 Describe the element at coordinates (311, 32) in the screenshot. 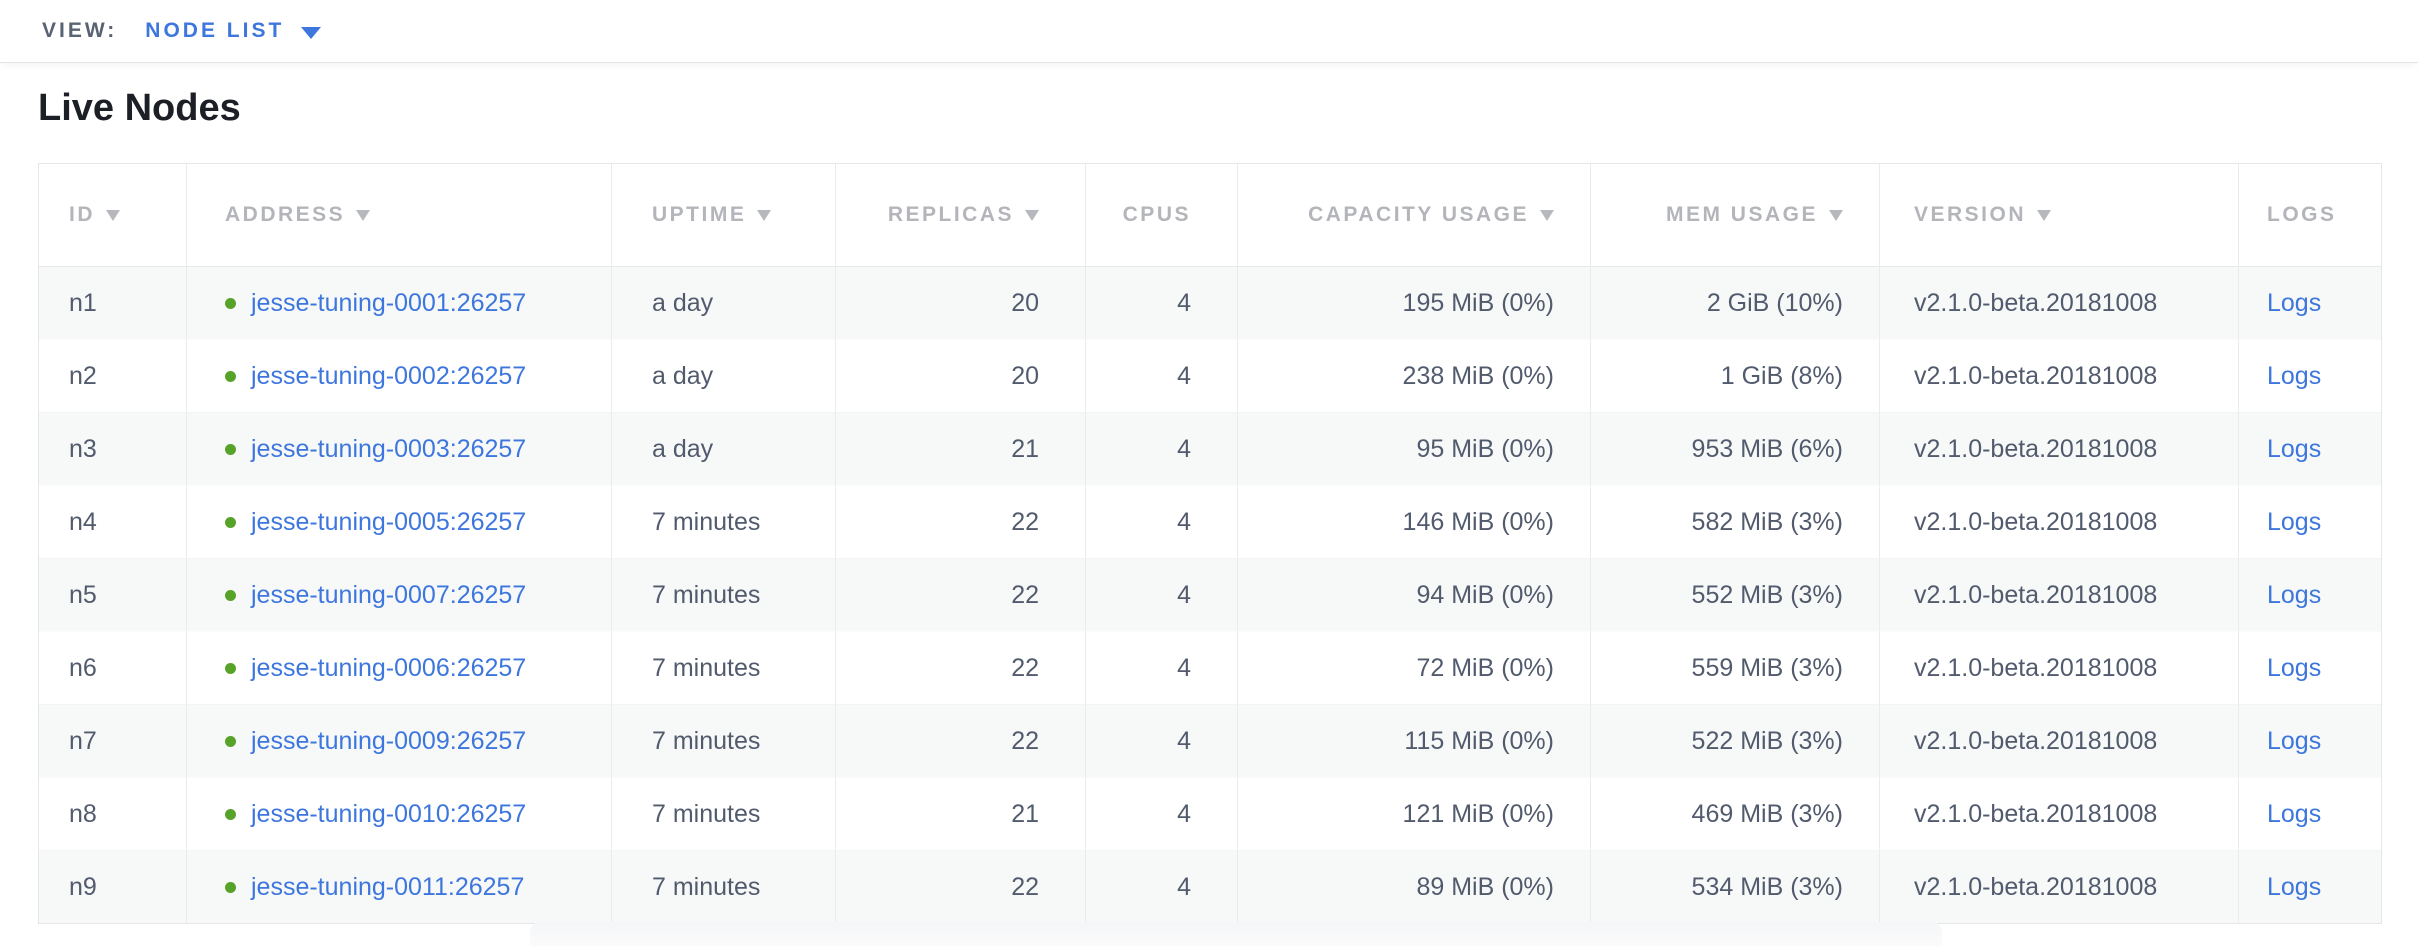

I see `chevron-down-icon` at that location.